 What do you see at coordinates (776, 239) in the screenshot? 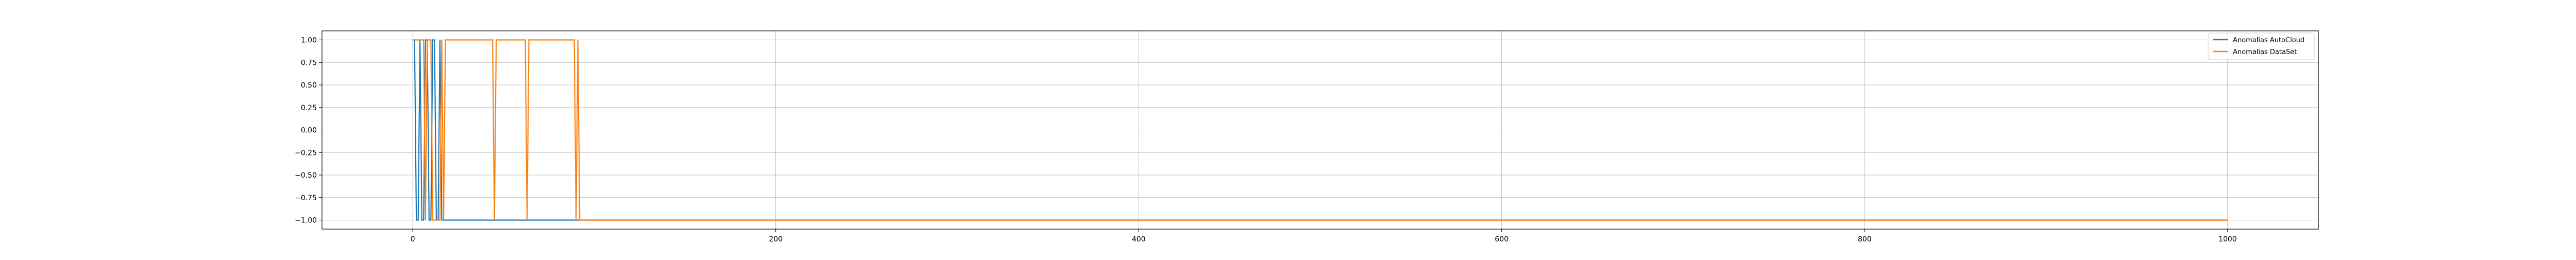
I see `x-tick-label: 200` at bounding box center [776, 239].